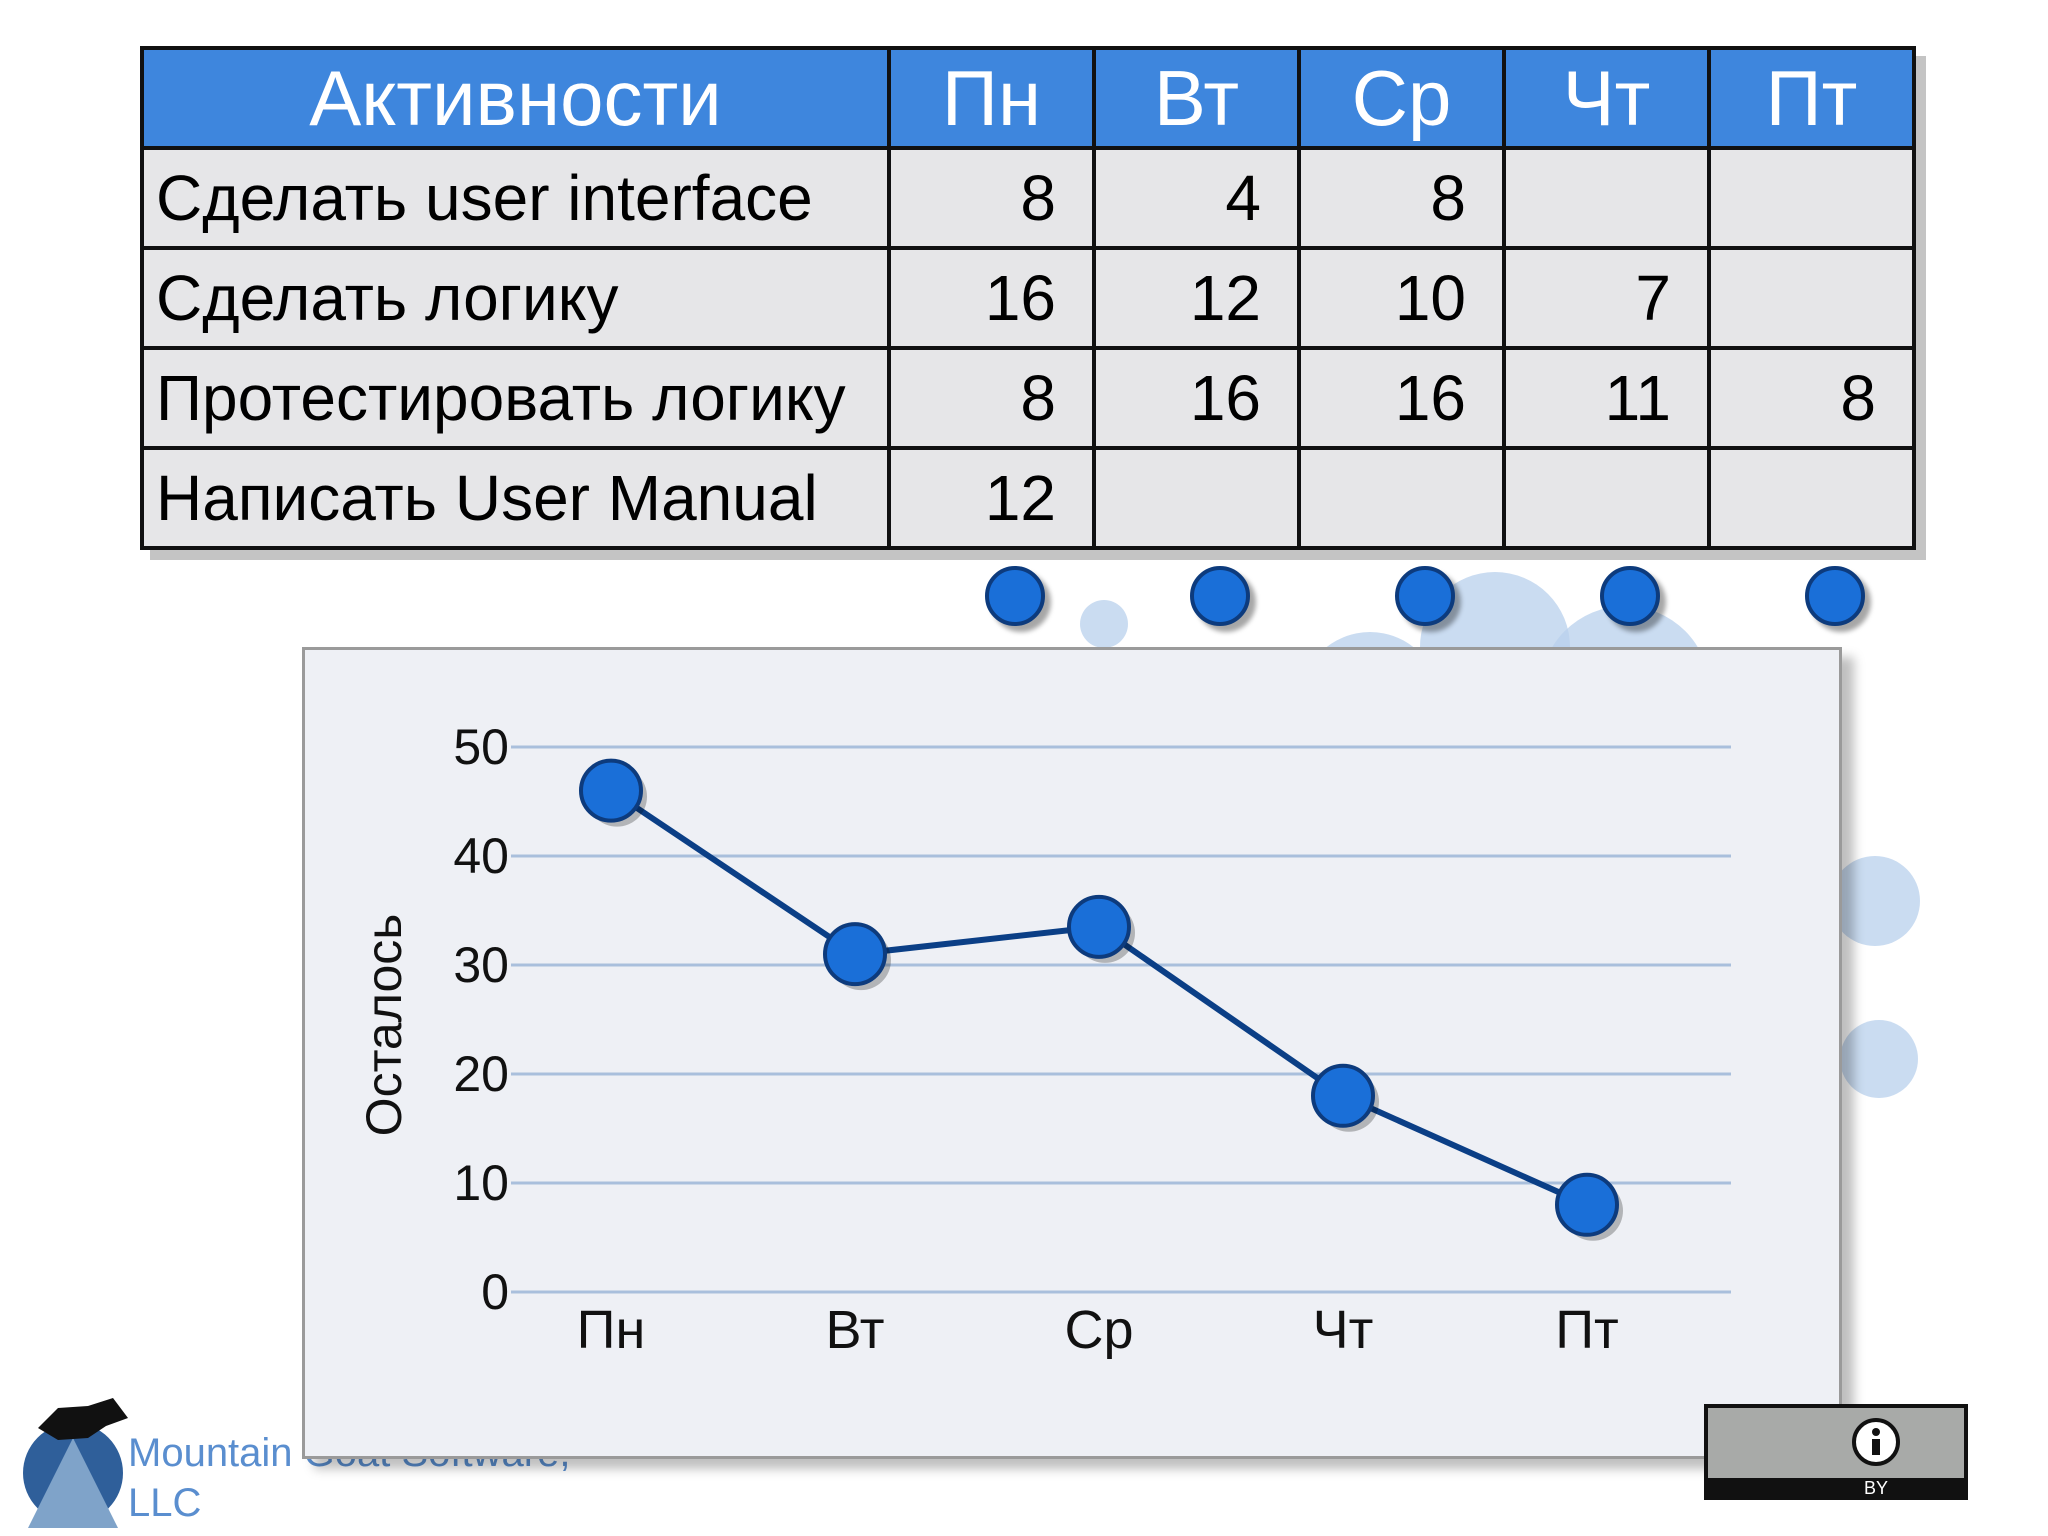  Describe the element at coordinates (1401, 98) in the screenshot. I see `header-day: Ср` at that location.